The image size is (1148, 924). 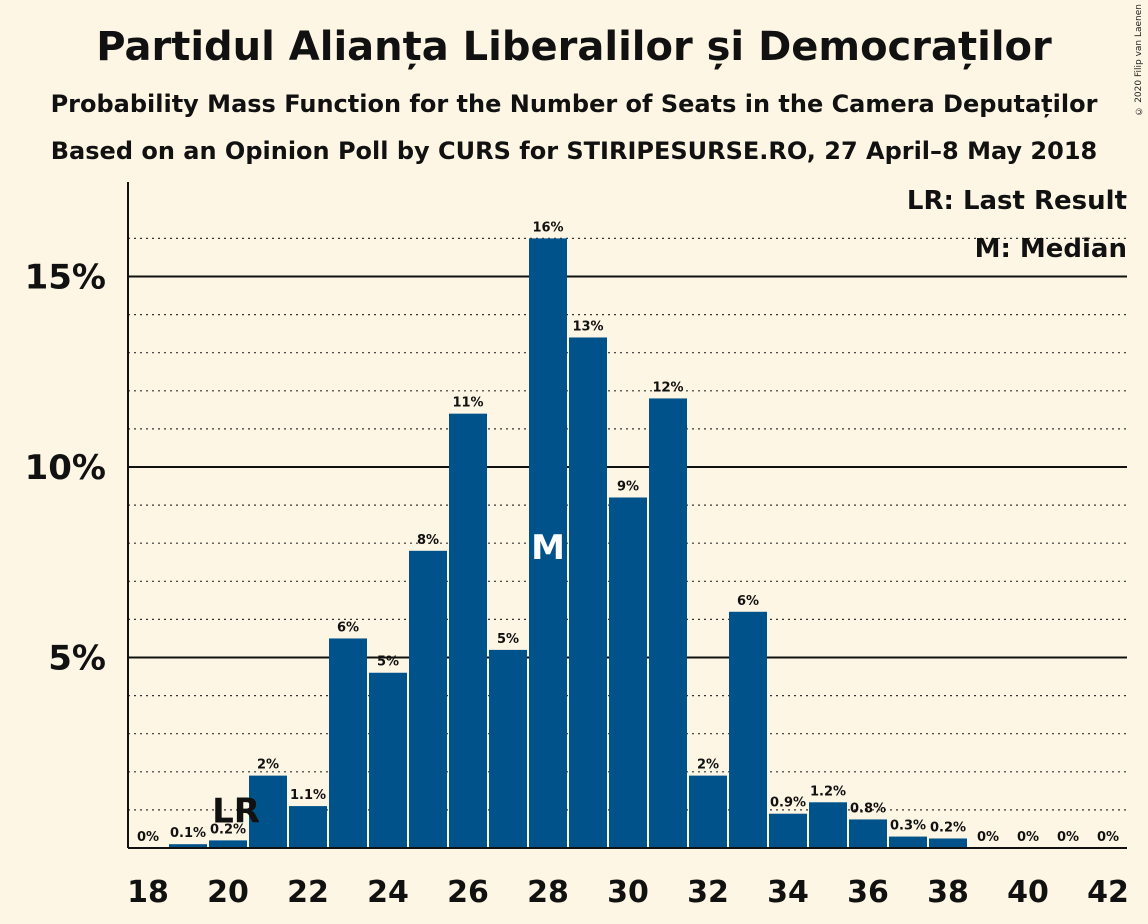 I want to click on legend-last-result: LR: Last Result, so click(x=1017, y=201).